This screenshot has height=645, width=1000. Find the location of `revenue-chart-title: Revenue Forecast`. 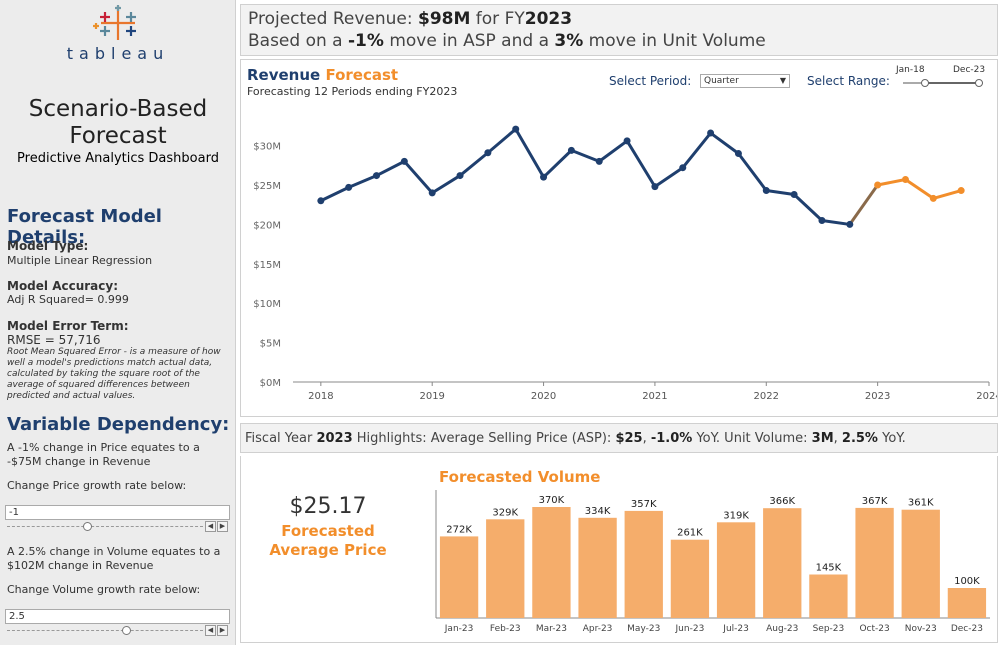

revenue-chart-title: Revenue Forecast is located at coordinates (323, 75).